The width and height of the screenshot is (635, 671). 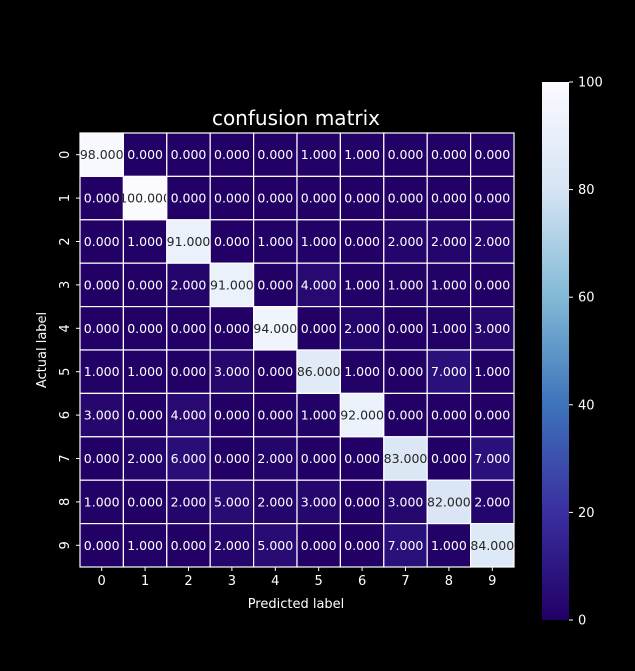 What do you see at coordinates (586, 298) in the screenshot?
I see `colorbar-tick-label: 60` at bounding box center [586, 298].